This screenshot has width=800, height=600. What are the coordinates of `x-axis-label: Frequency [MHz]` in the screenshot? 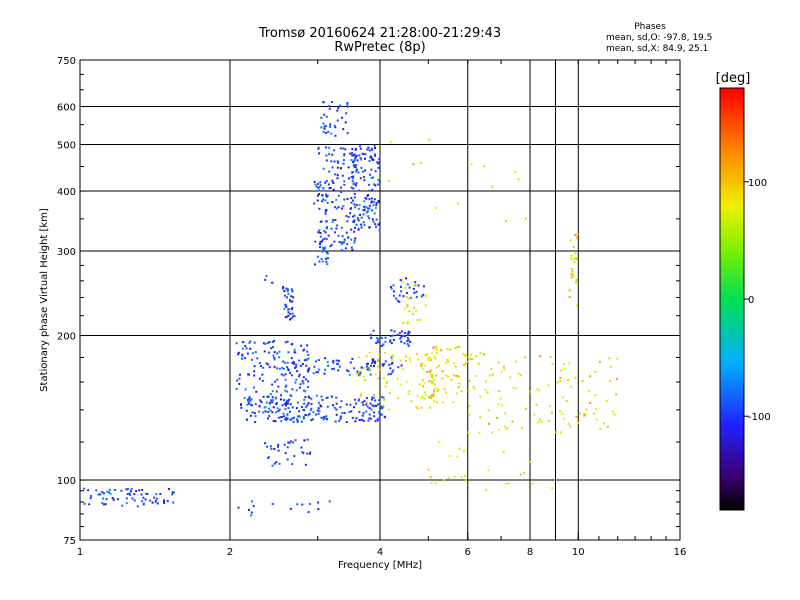 It's located at (380, 565).